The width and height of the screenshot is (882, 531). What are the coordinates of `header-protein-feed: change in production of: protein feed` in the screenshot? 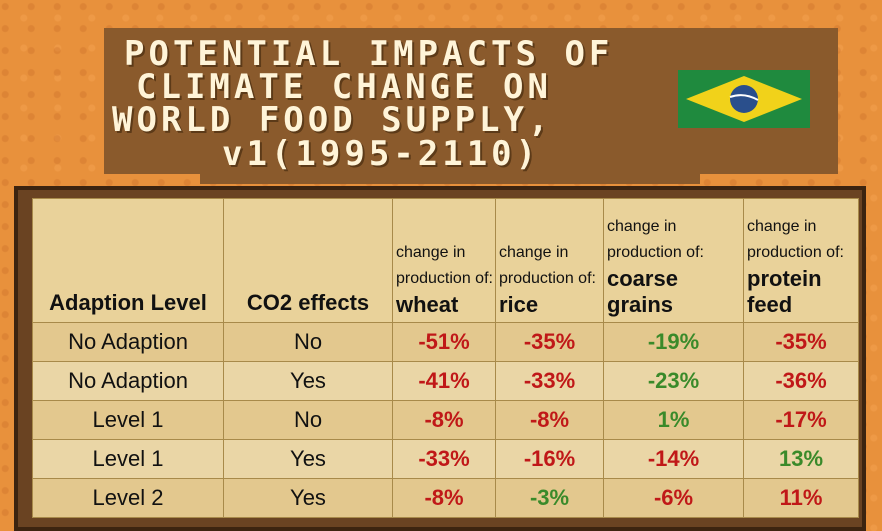 It's located at (801, 260).